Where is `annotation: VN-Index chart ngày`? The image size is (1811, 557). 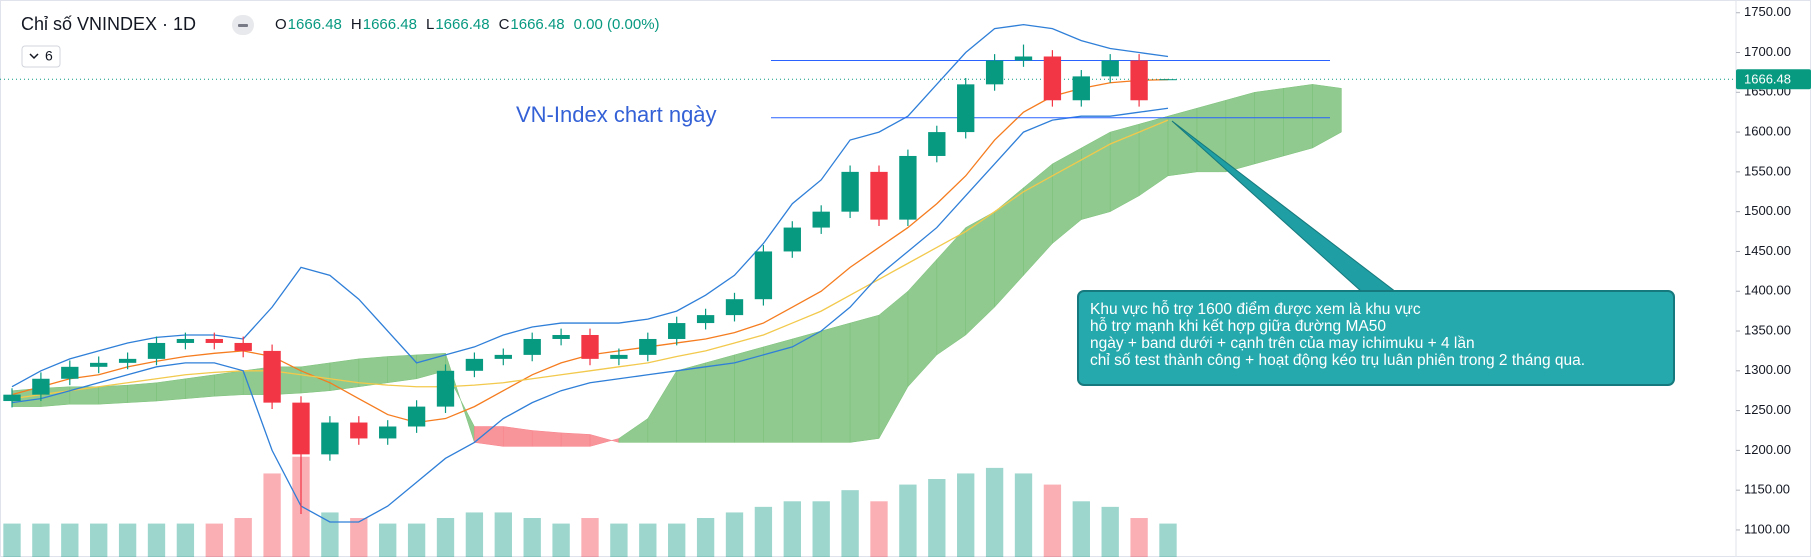 annotation: VN-Index chart ngày is located at coordinates (616, 114).